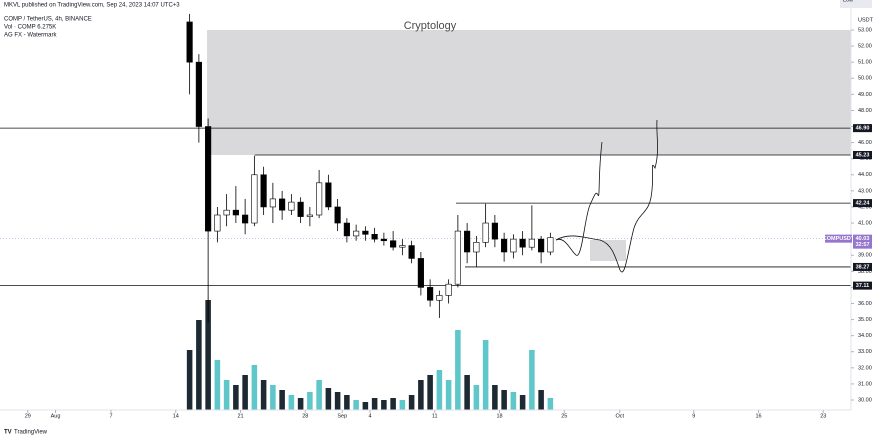 The image size is (884, 439). Describe the element at coordinates (693, 416) in the screenshot. I see `x-tick-label: 9` at that location.